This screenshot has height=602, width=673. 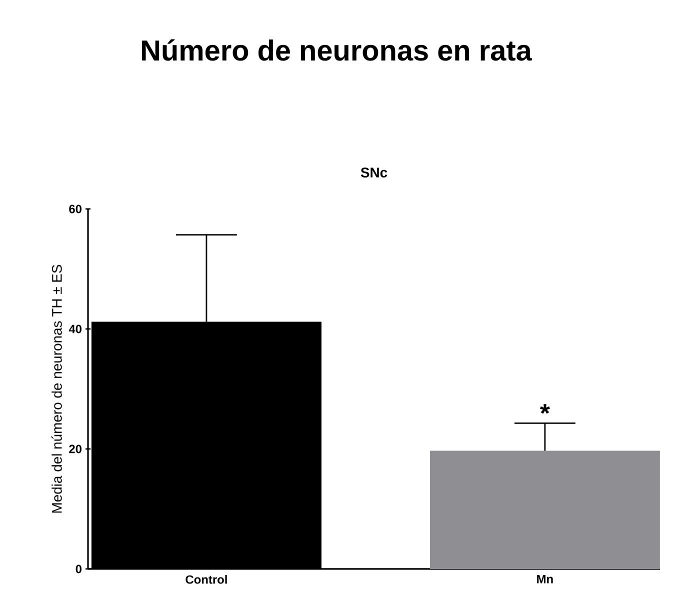 What do you see at coordinates (545, 409) in the screenshot?
I see `annotation: *` at bounding box center [545, 409].